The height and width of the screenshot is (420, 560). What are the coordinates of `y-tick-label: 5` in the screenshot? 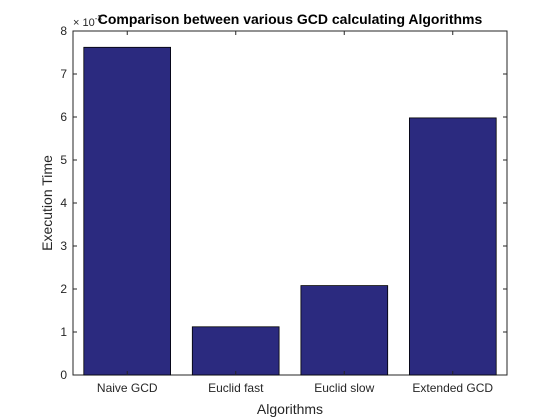 It's located at (63, 160).